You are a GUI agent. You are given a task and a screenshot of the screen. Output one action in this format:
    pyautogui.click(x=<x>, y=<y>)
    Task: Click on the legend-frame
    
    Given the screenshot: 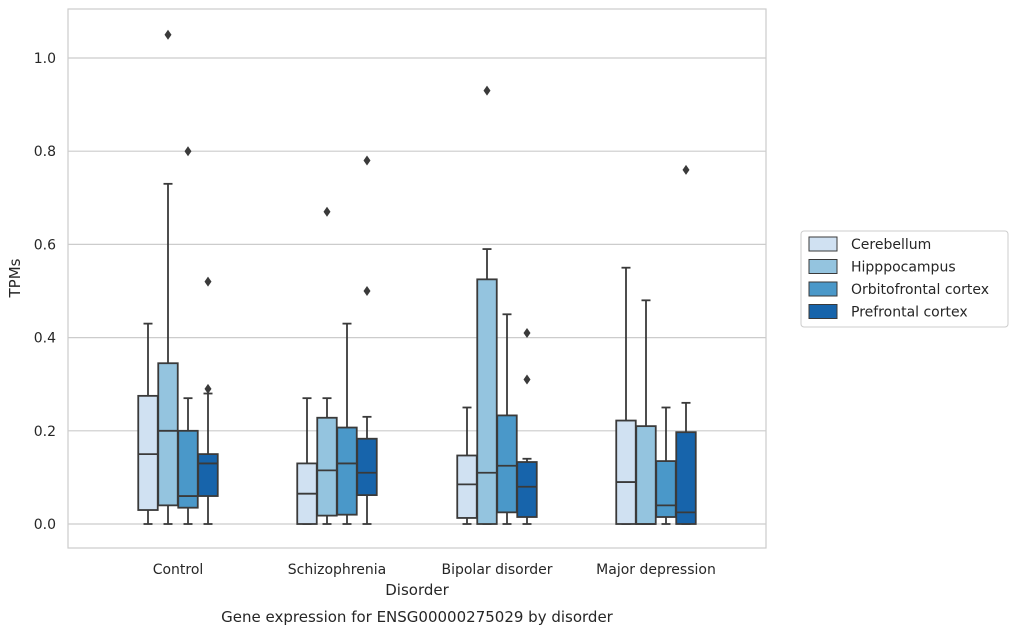 What is the action you would take?
    pyautogui.click(x=904, y=279)
    